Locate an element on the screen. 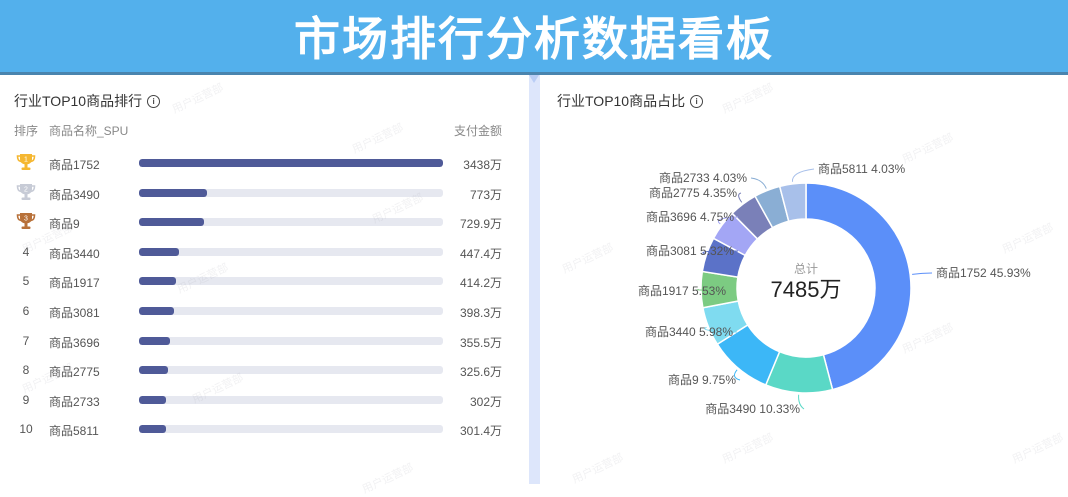 This screenshot has height=497, width=1068. donut-segment-label: 商品1752 45.93% is located at coordinates (983, 272).